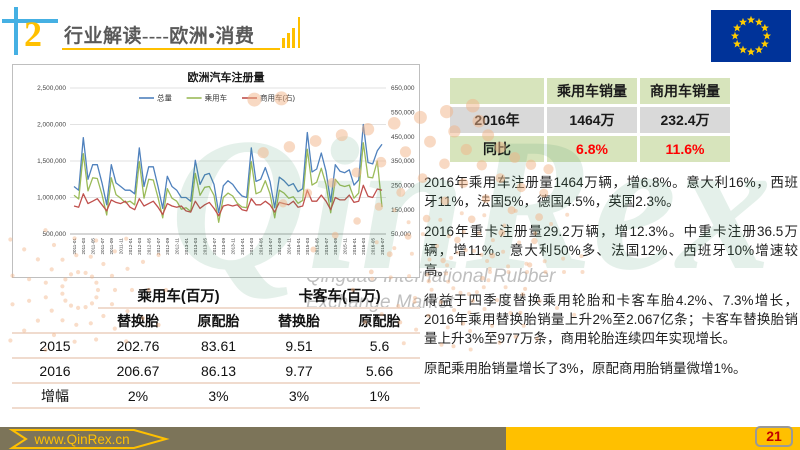 The height and width of the screenshot is (450, 800). I want to click on tyre-value: 5.66, so click(380, 371).